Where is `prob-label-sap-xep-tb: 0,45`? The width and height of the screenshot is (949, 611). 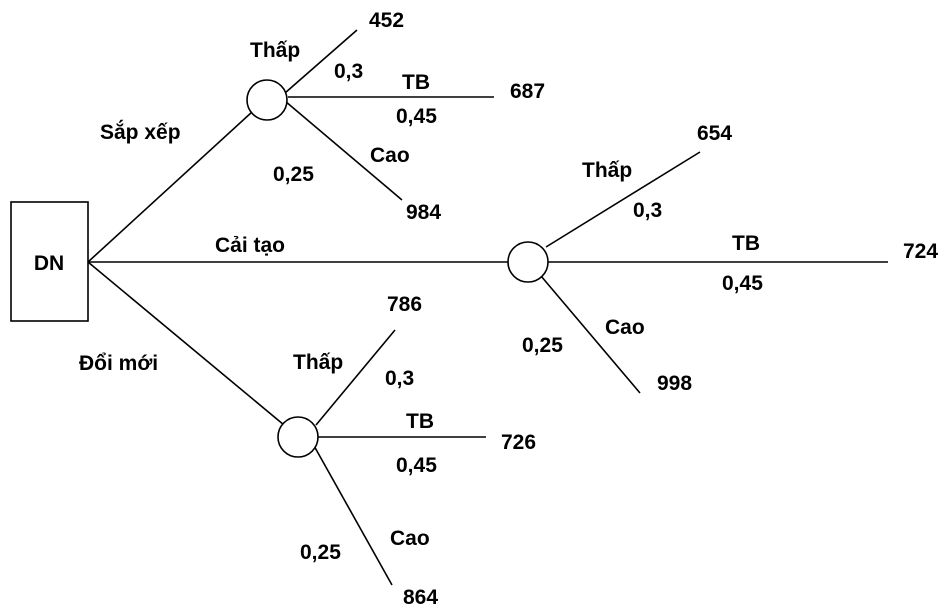
prob-label-sap-xep-tb: 0,45 is located at coordinates (416, 116).